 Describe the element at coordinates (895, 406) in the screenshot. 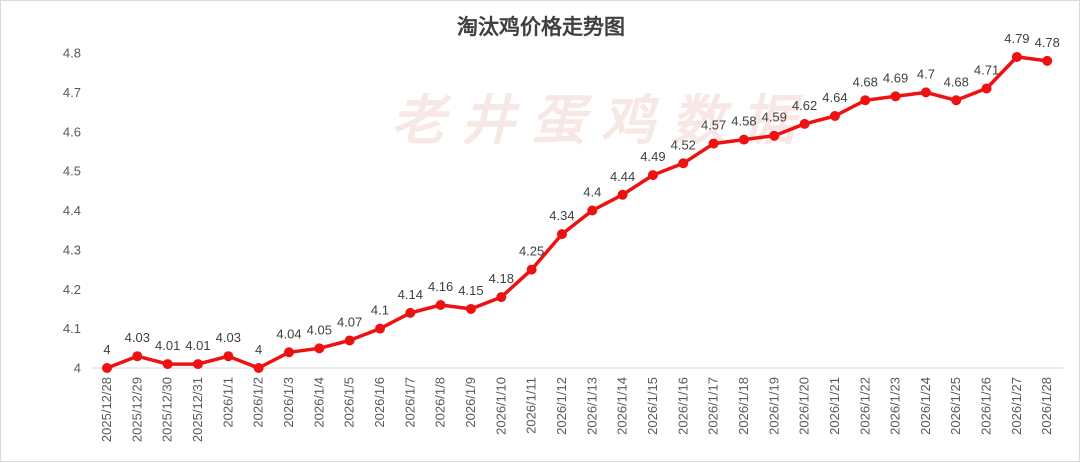

I see `x-tick-label: 2026/1/23` at that location.